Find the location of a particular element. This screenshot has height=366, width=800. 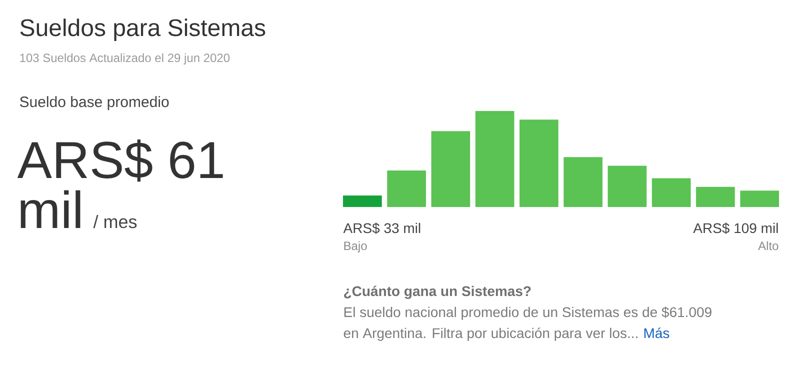

text: Sueldo base promedio is located at coordinates (94, 103).